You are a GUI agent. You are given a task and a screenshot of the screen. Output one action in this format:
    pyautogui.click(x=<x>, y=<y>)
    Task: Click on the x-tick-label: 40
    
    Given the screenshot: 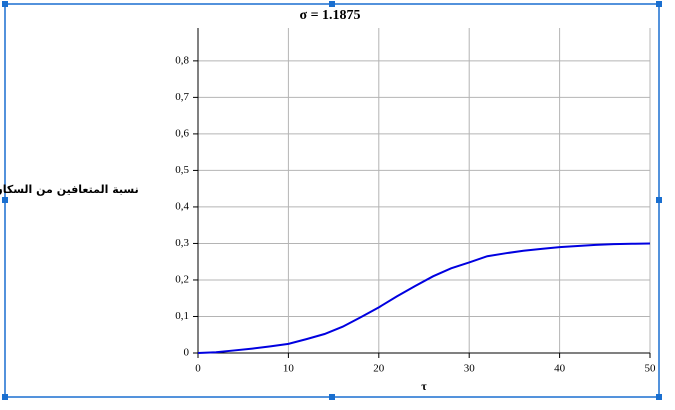 What is the action you would take?
    pyautogui.click(x=560, y=369)
    